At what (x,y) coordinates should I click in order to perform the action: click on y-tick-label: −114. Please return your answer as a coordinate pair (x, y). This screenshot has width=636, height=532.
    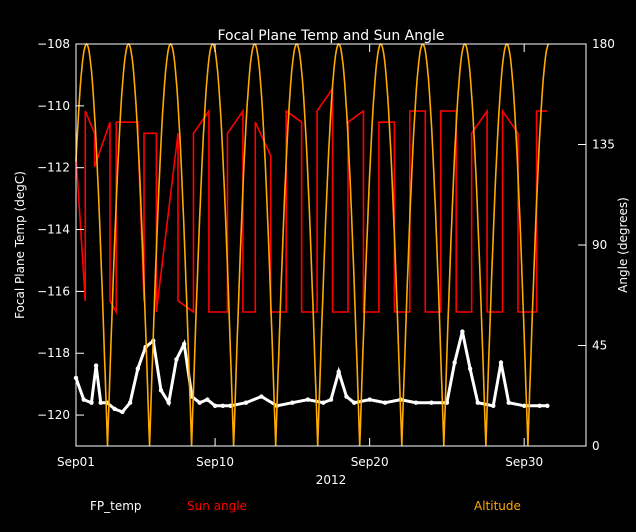
    Looking at the image, I should click on (53, 230).